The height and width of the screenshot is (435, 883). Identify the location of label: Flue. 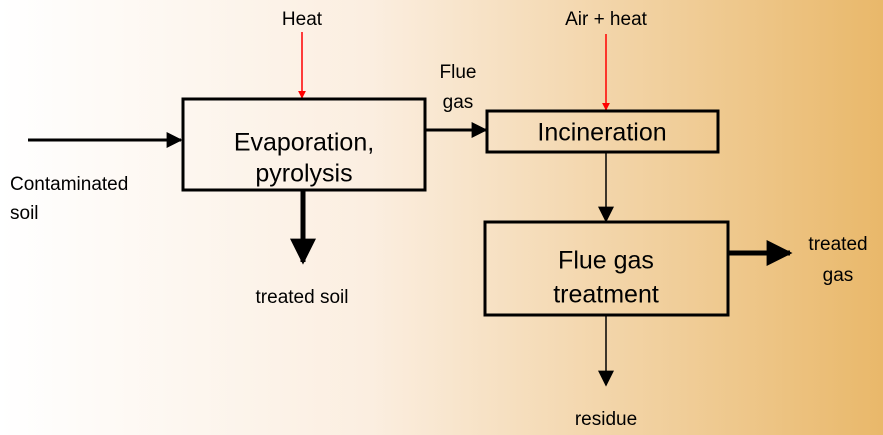
(458, 72).